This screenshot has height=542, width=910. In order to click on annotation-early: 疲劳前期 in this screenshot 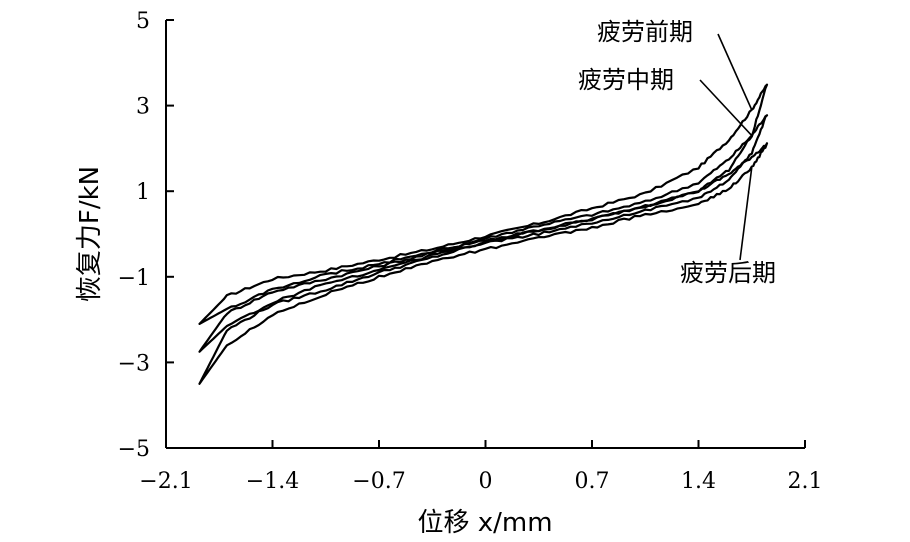, I will do `click(645, 32)`.